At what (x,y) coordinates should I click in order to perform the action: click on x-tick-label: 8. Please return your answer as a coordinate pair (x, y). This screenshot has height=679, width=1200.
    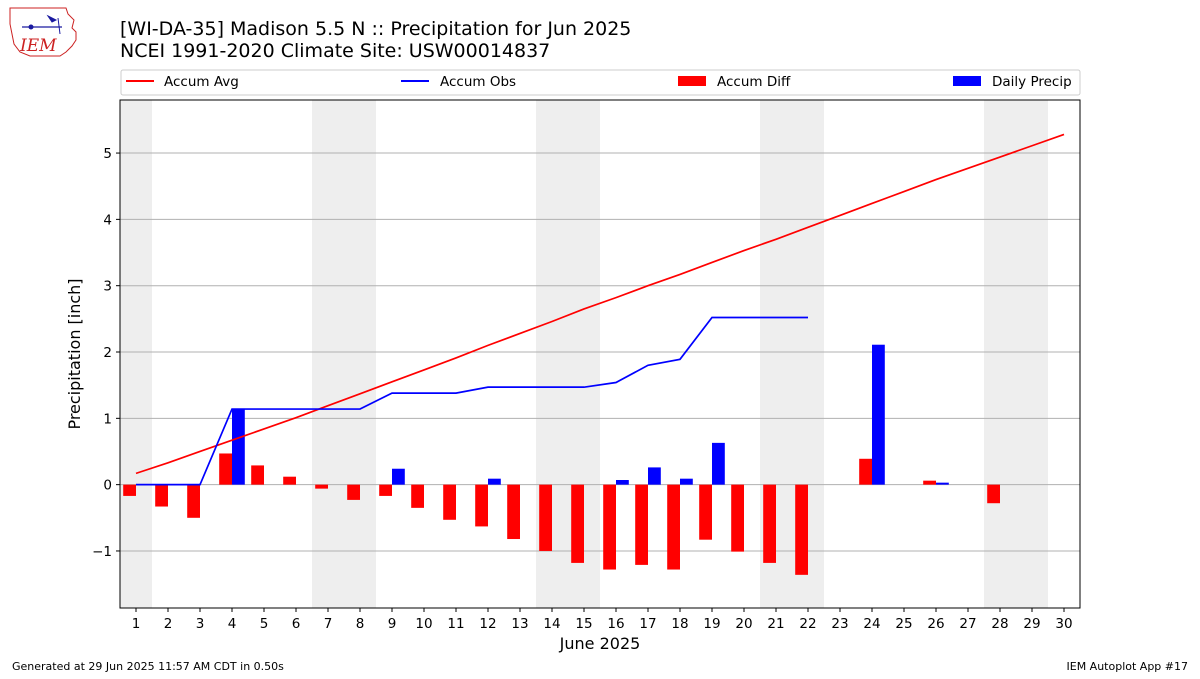
    Looking at the image, I should click on (360, 624).